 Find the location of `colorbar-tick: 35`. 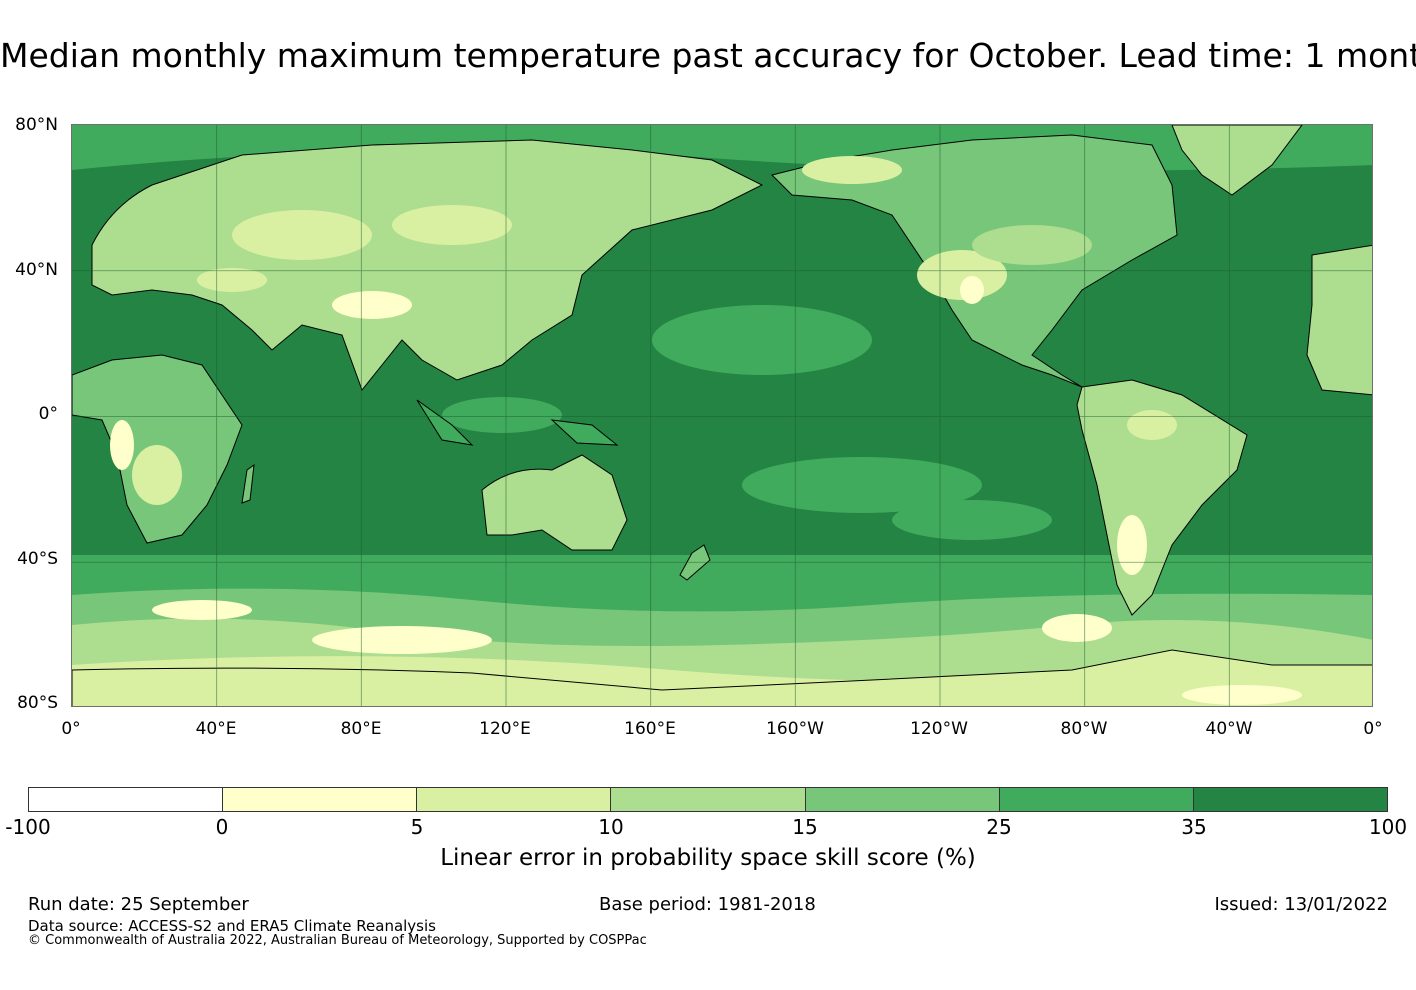

colorbar-tick: 35 is located at coordinates (1194, 827).